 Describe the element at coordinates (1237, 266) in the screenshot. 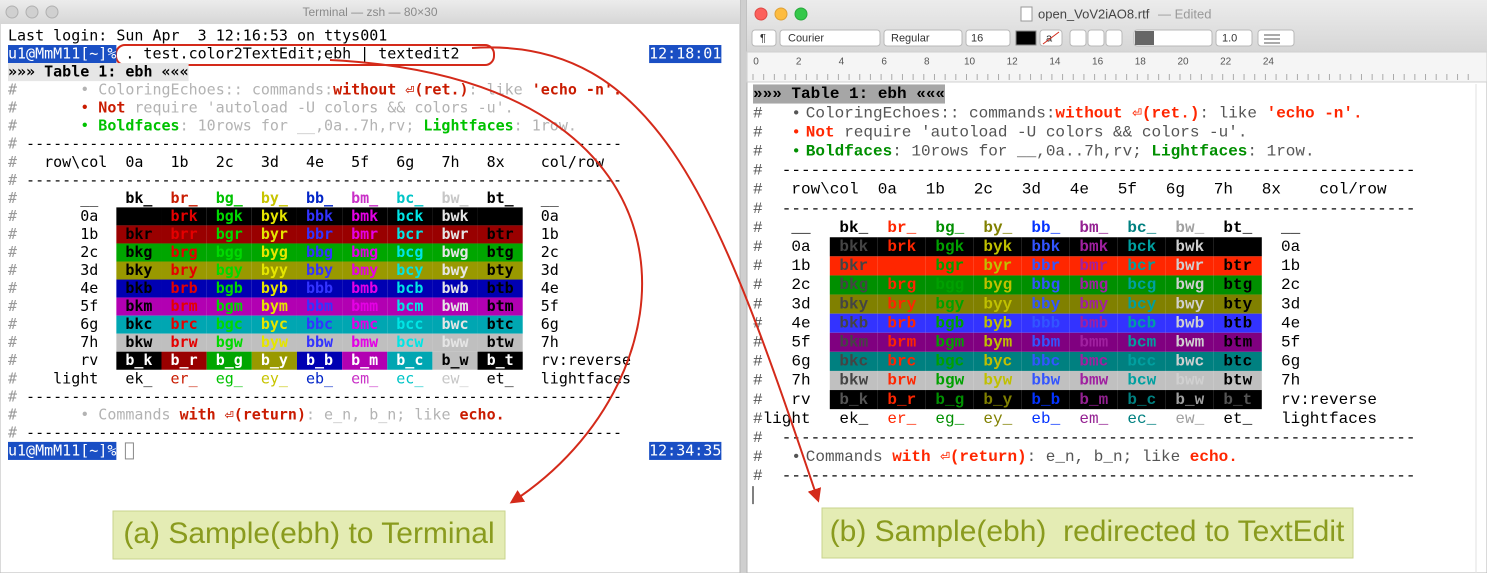

I see `cell-text: btr` at that location.